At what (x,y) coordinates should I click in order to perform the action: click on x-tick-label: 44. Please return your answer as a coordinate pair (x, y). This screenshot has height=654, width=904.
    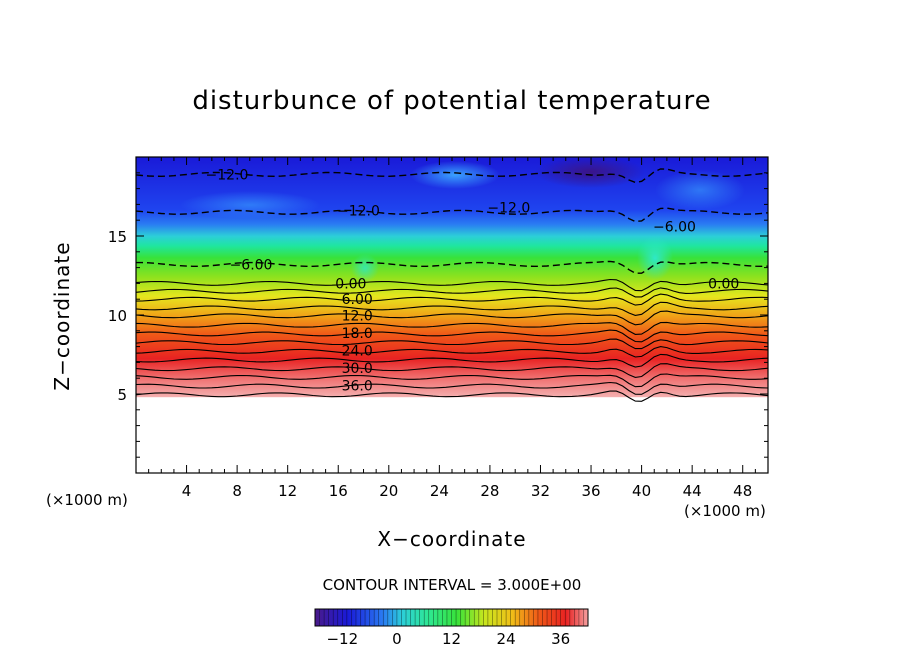
    Looking at the image, I should click on (692, 491).